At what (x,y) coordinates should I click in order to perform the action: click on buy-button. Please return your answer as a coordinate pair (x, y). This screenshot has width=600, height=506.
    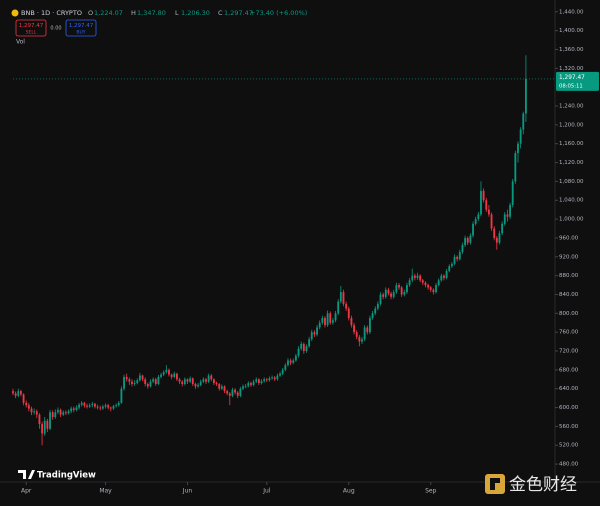
    Looking at the image, I should click on (81, 28).